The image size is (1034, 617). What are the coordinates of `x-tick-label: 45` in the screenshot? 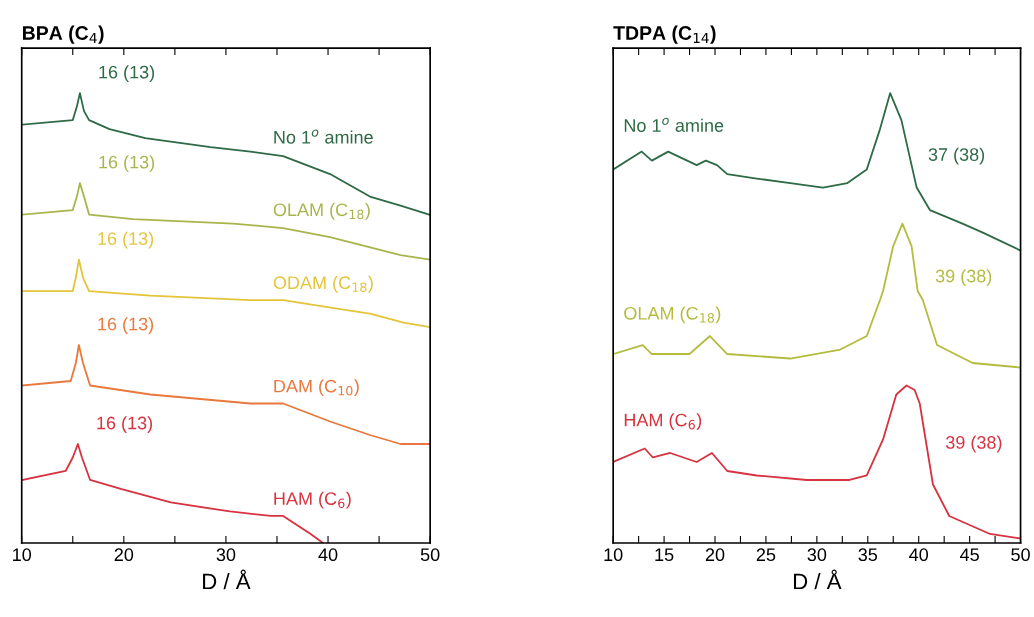 It's located at (969, 555).